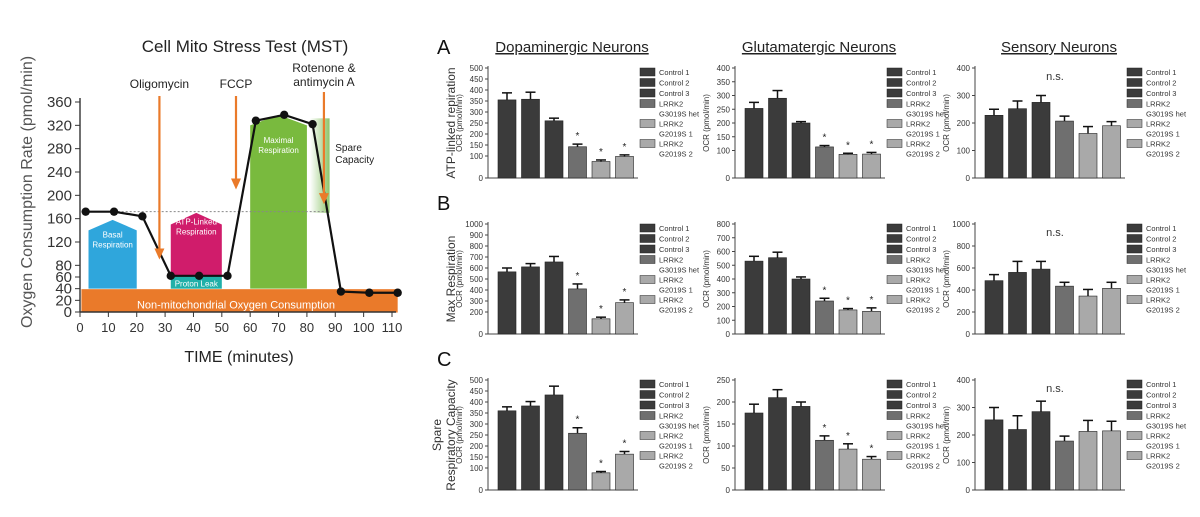 The width and height of the screenshot is (1200, 517). I want to click on panel-y-tick-label: 800, so click(724, 224).